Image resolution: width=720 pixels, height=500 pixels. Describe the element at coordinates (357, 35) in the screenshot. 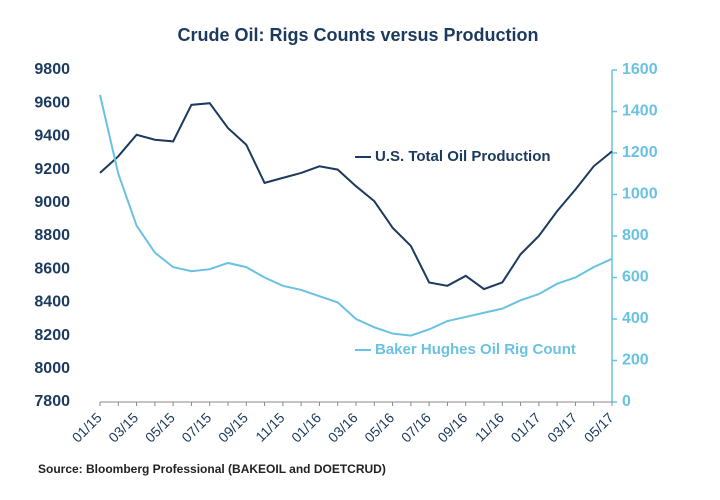

I see `chart-title: Crude Oil: Rigs Counts versus Production` at that location.